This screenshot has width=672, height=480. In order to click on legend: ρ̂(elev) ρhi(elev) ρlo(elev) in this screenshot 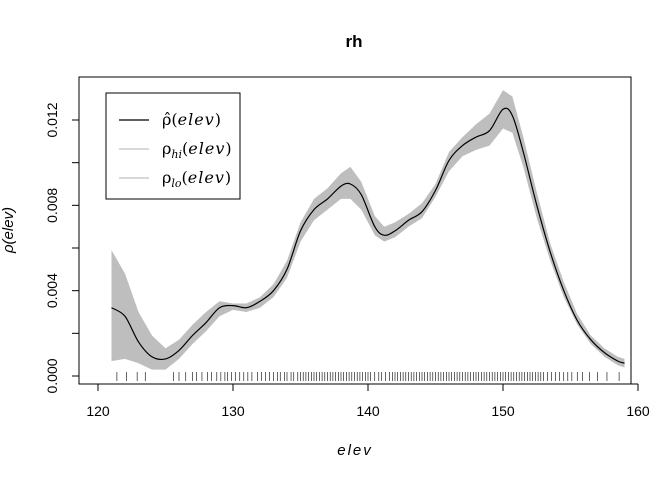, I will do `click(173, 146)`.